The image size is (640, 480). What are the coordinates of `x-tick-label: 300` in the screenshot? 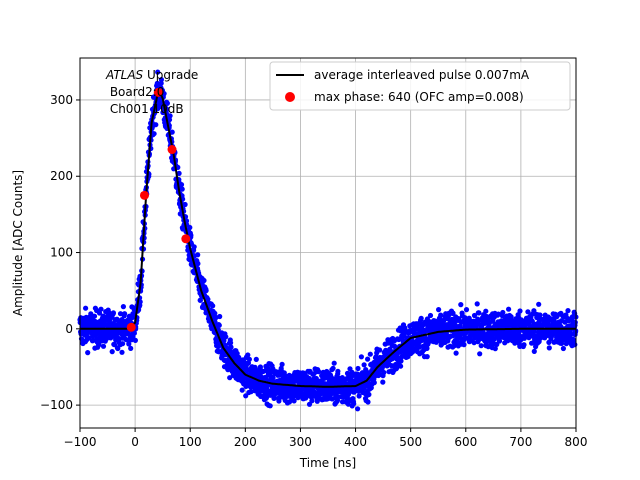 It's located at (300, 442).